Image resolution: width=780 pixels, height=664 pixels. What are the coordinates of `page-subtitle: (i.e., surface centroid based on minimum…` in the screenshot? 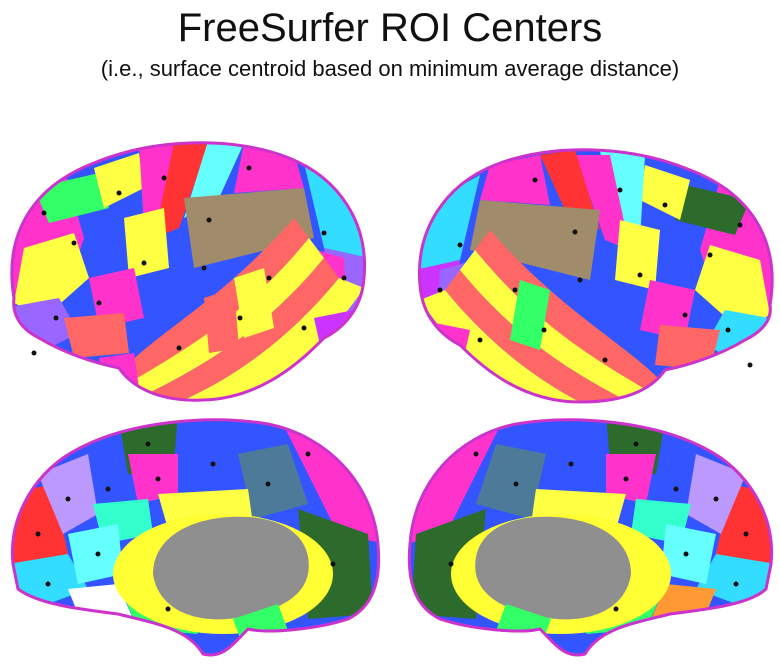 It's located at (390, 68).